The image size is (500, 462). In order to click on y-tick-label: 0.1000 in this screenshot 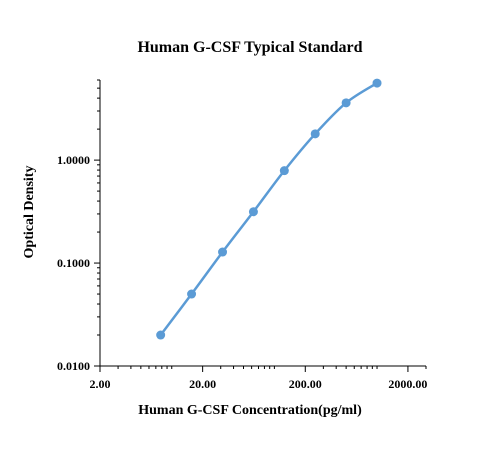, I will do `click(73, 263)`.